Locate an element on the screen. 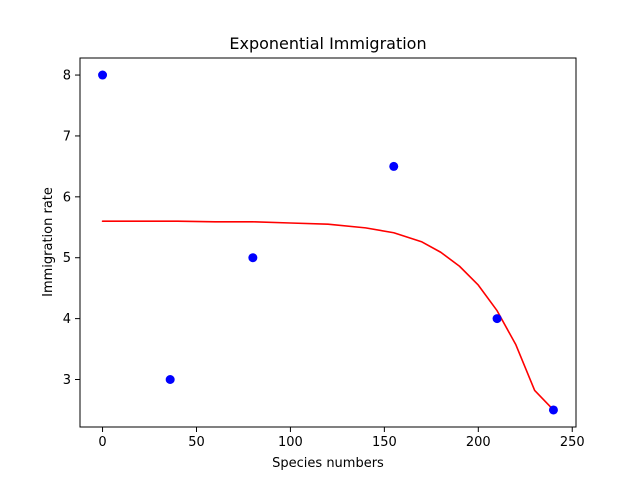 Image resolution: width=640 pixels, height=480 pixels. x-tick-label: 100 is located at coordinates (290, 442).